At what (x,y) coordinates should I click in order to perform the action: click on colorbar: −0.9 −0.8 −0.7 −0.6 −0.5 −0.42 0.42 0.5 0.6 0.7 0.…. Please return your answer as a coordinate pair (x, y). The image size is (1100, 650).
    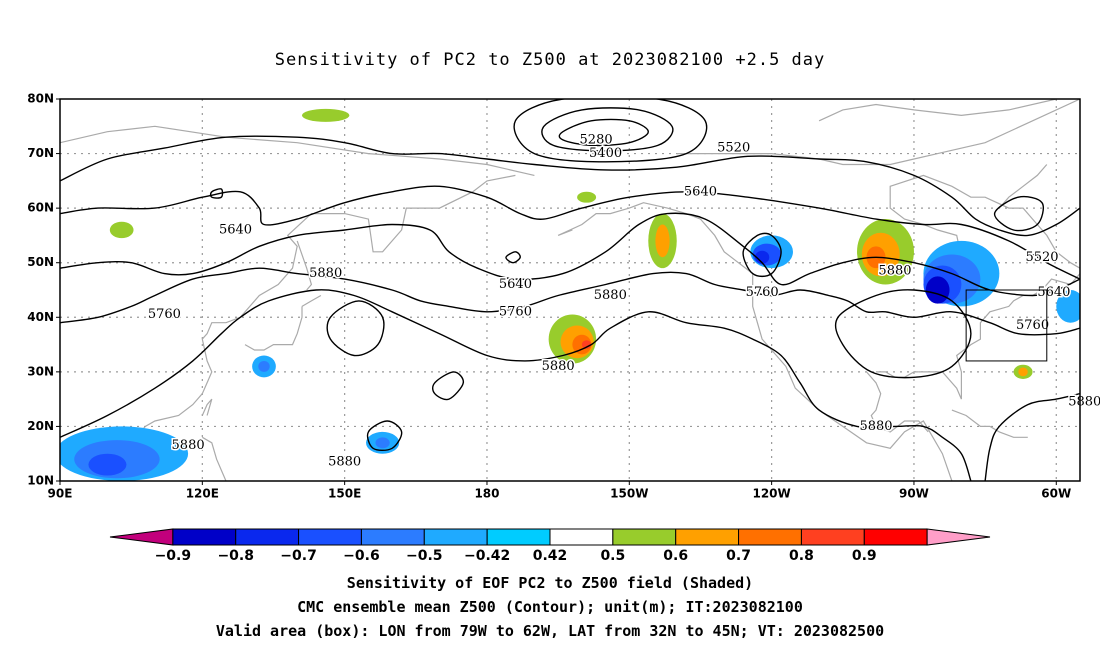
    Looking at the image, I should click on (550, 546).